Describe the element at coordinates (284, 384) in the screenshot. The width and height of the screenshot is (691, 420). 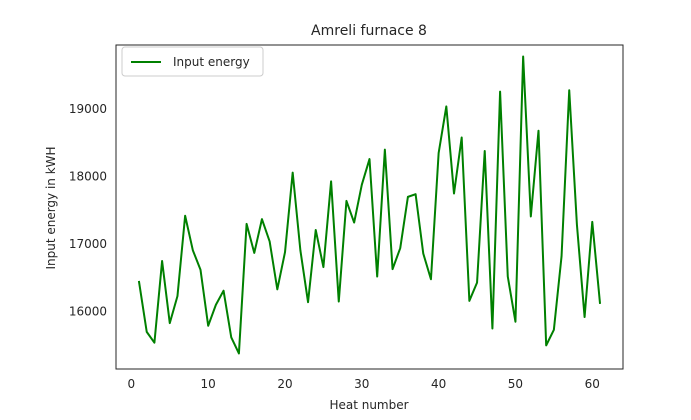
I see `x-tick-label: 20` at that location.